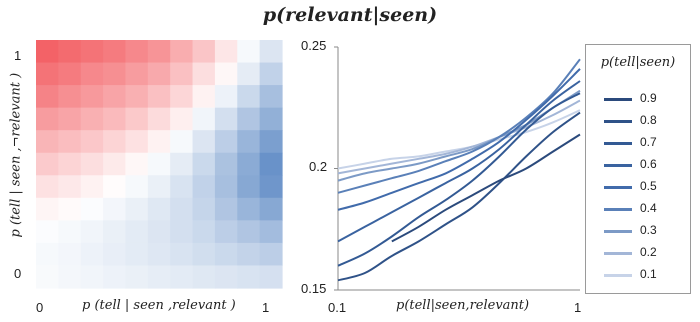 The image size is (700, 322). What do you see at coordinates (350, 15) in the screenshot?
I see `chart-title: p(relevant|seen)` at bounding box center [350, 15].